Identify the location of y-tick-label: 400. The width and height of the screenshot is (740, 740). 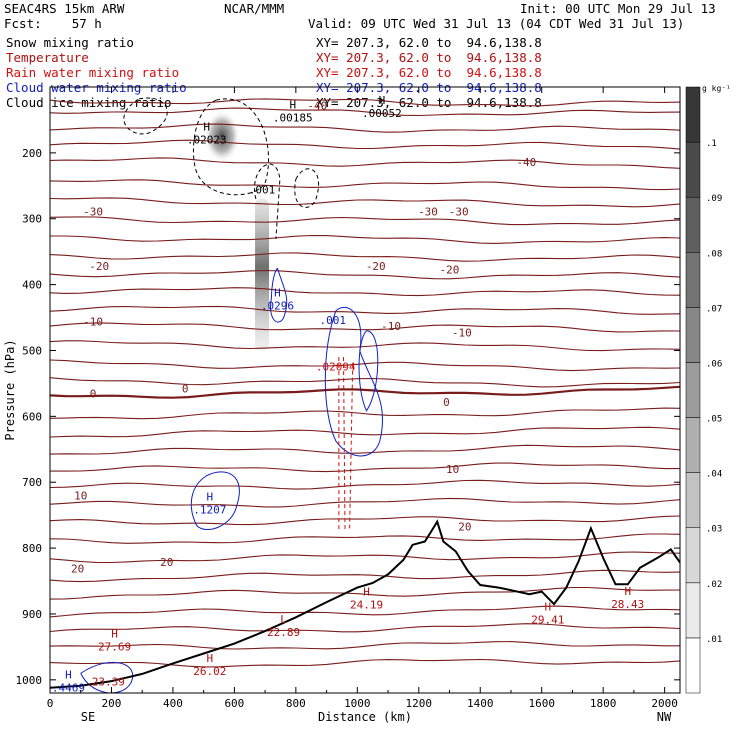
(32, 285).